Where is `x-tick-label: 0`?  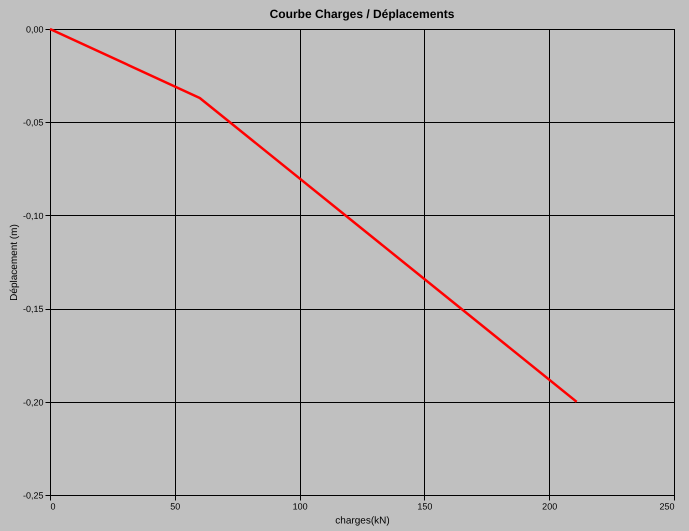
x-tick-label: 0 is located at coordinates (53, 507).